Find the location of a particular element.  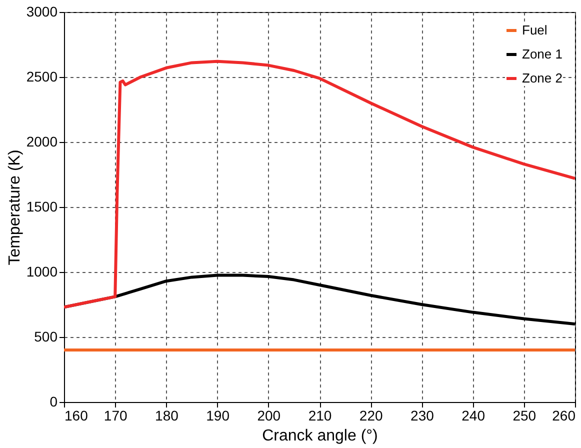

x-tick-label: 180 is located at coordinates (167, 416).